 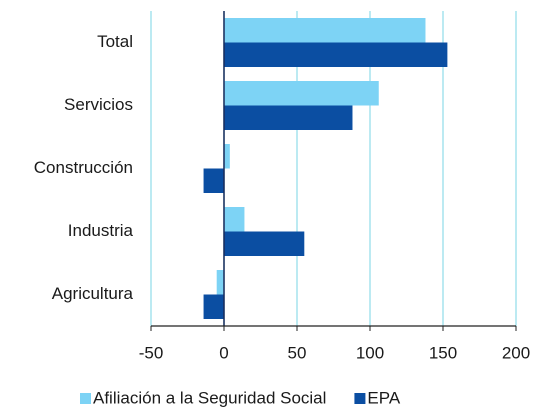 What do you see at coordinates (370, 352) in the screenshot?
I see `x-tick-label: 100` at bounding box center [370, 352].